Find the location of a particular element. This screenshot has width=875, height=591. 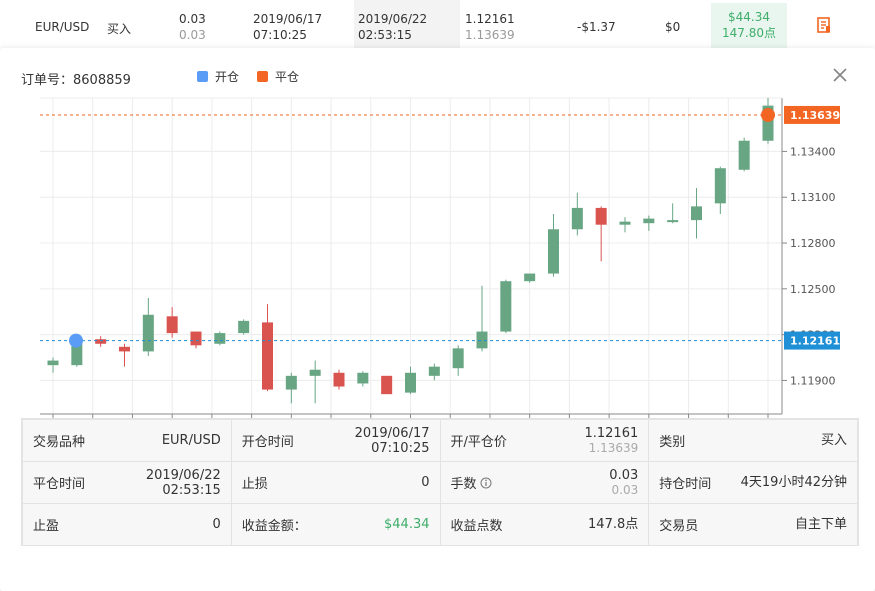

legend-open-swatch is located at coordinates (202, 76).